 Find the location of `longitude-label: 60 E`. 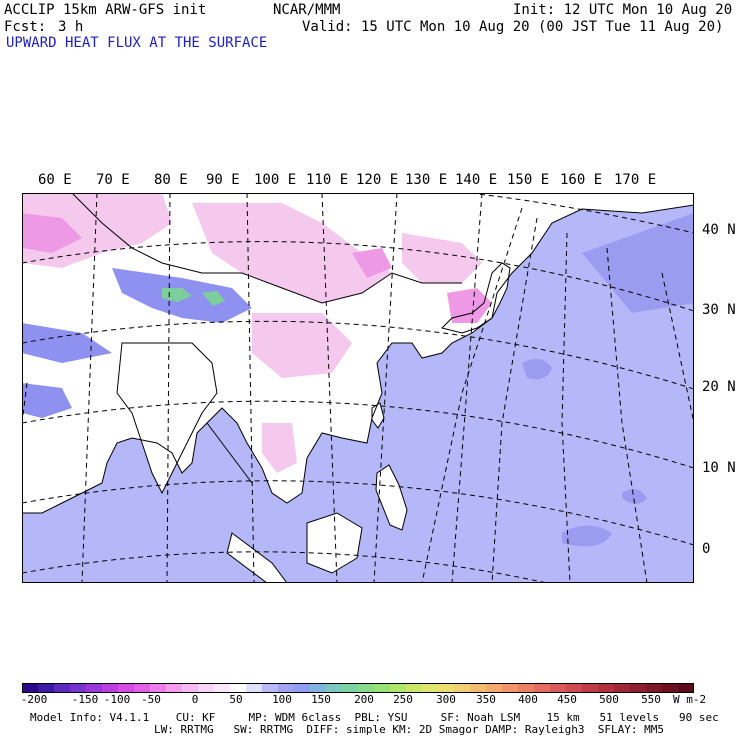

longitude-label: 60 E is located at coordinates (55, 180).